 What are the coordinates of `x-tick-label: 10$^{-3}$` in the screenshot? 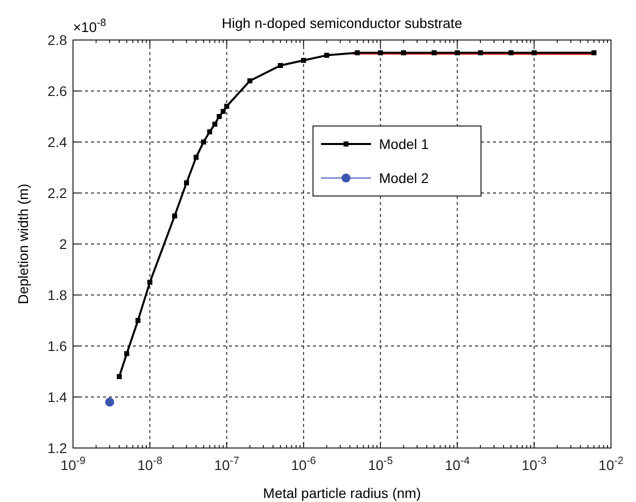 It's located at (534, 464).